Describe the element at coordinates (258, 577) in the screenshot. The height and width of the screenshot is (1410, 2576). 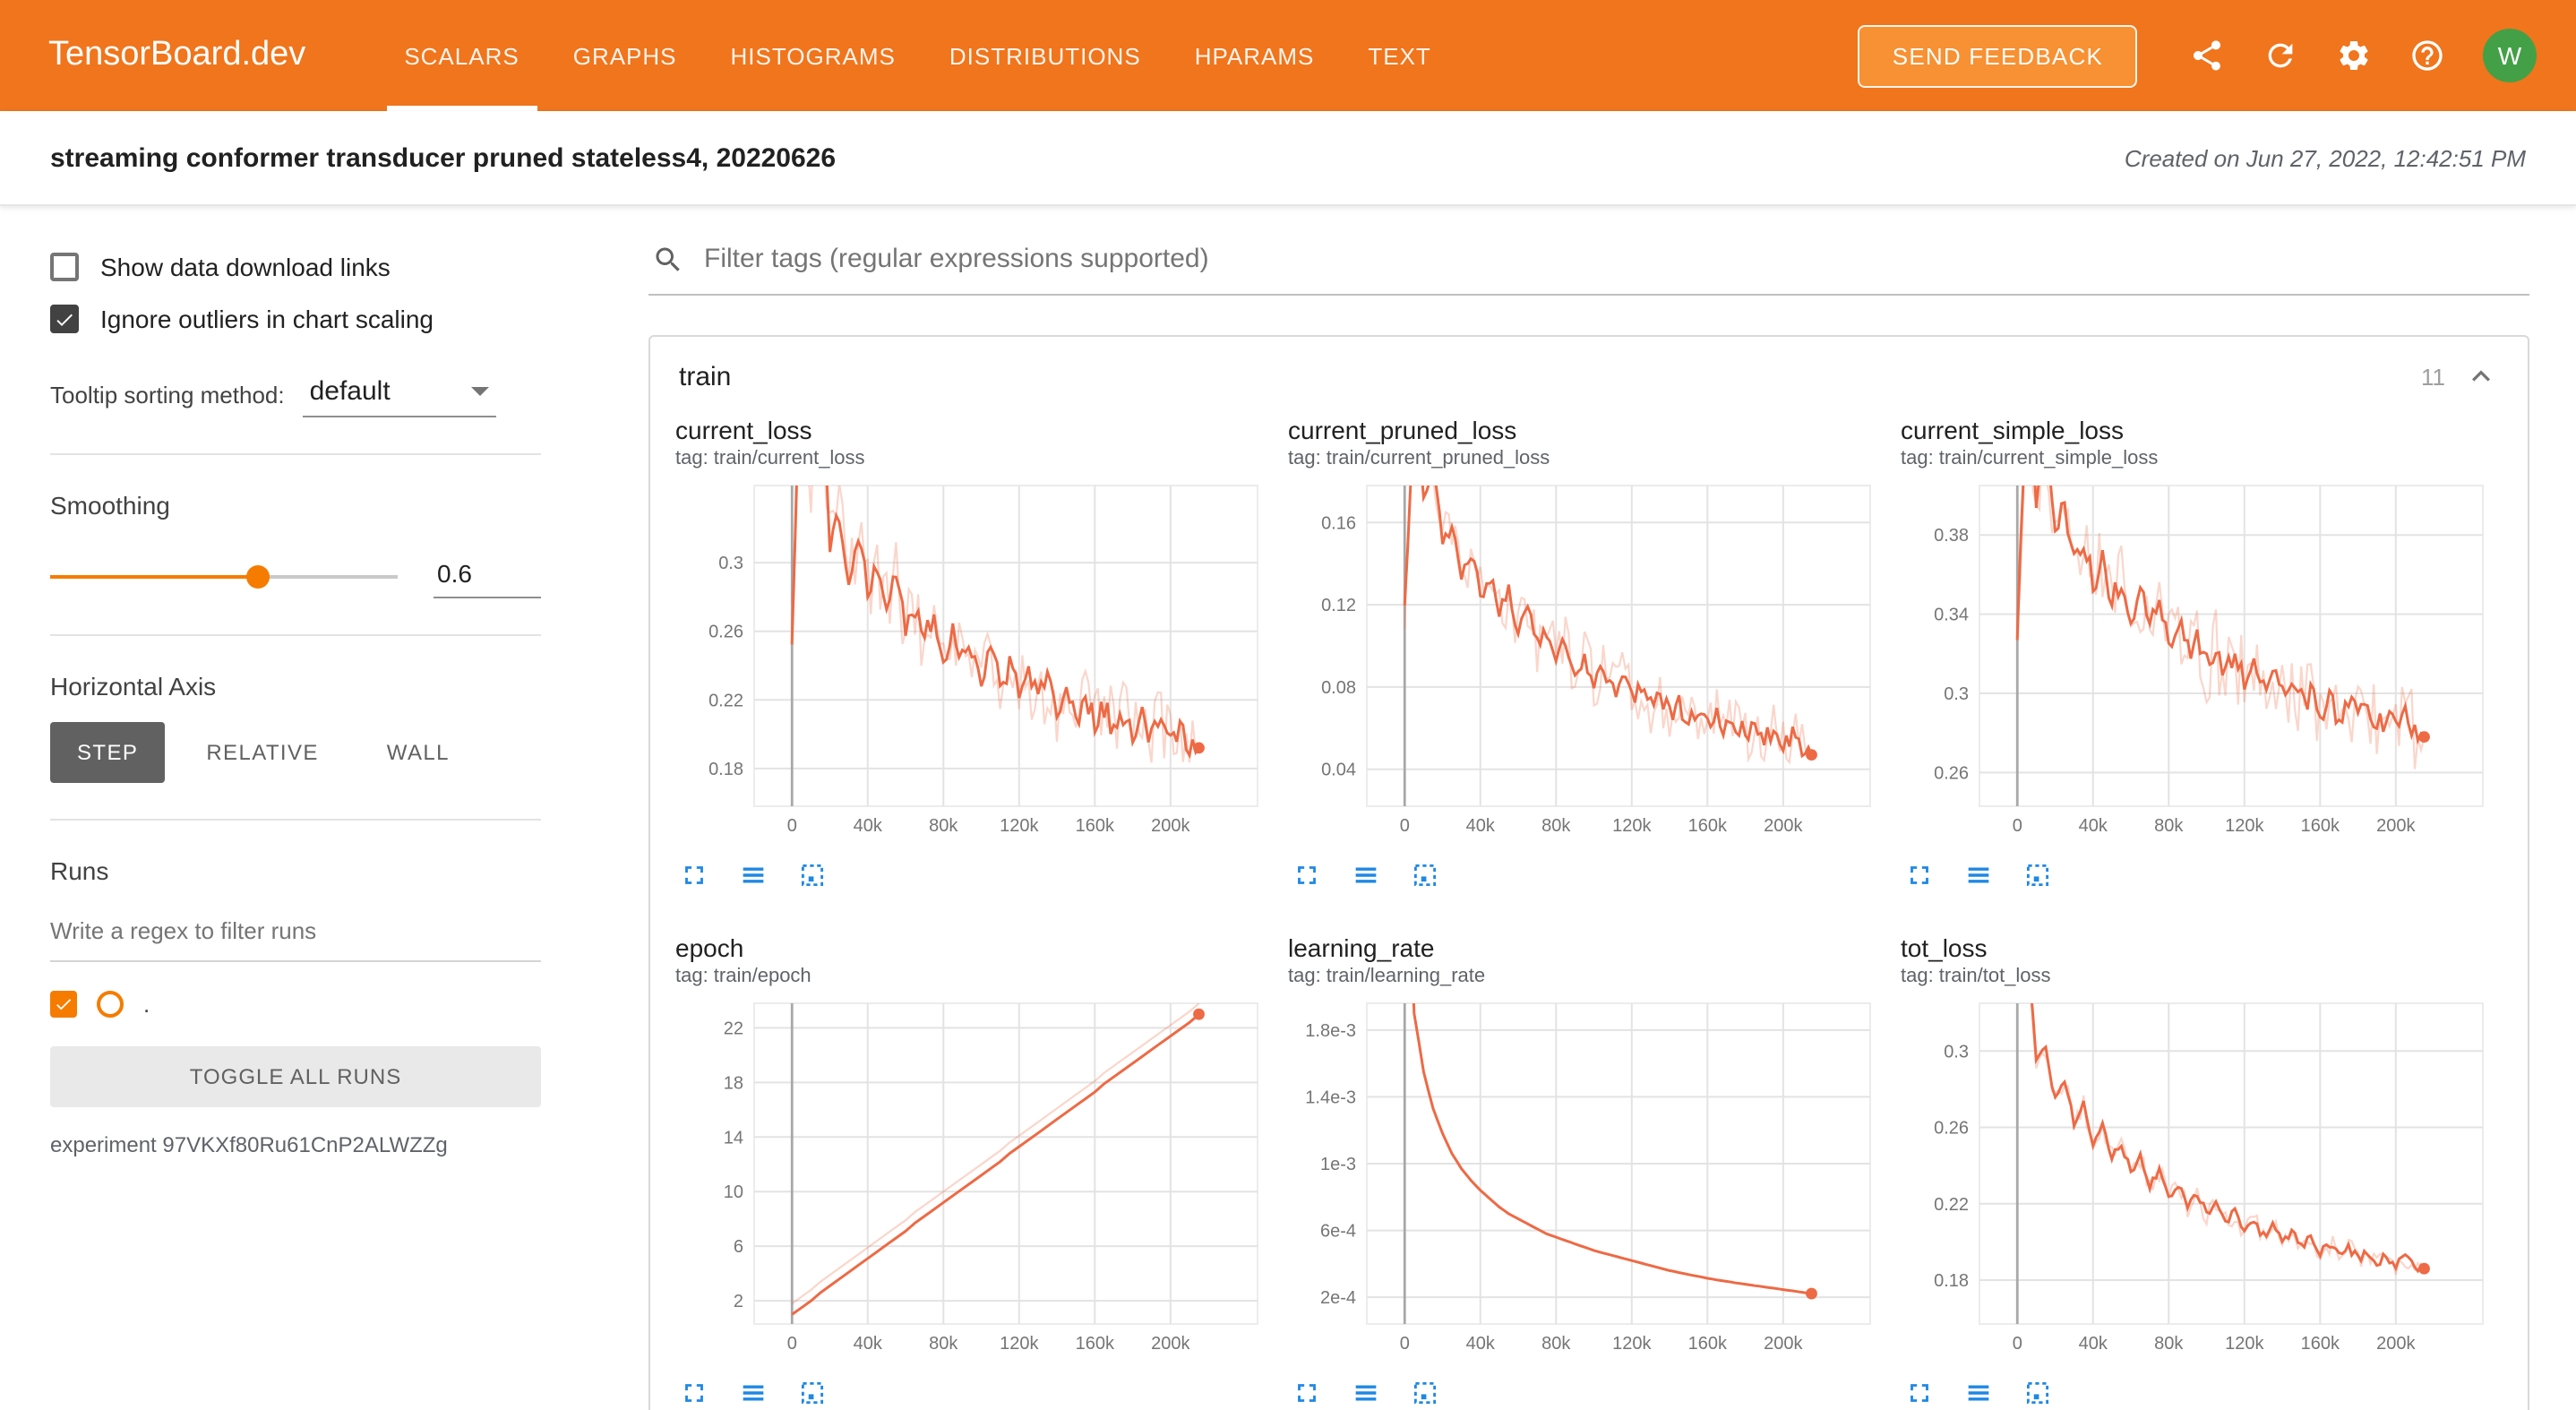
I see `slider-thumb` at that location.